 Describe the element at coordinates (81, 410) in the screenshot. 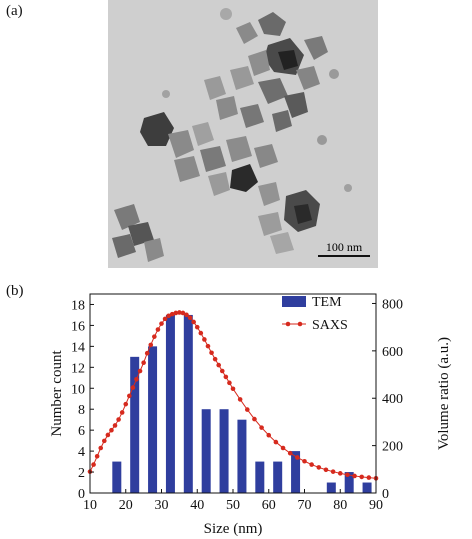

I see `y-left-tick-label: 8` at that location.